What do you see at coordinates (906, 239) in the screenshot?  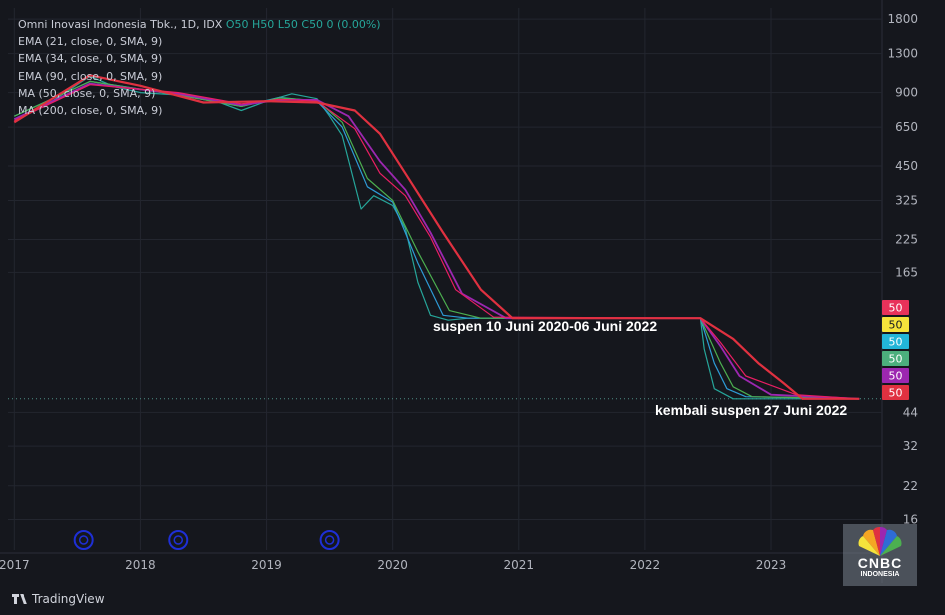 I see `y-tick-label: 225` at bounding box center [906, 239].